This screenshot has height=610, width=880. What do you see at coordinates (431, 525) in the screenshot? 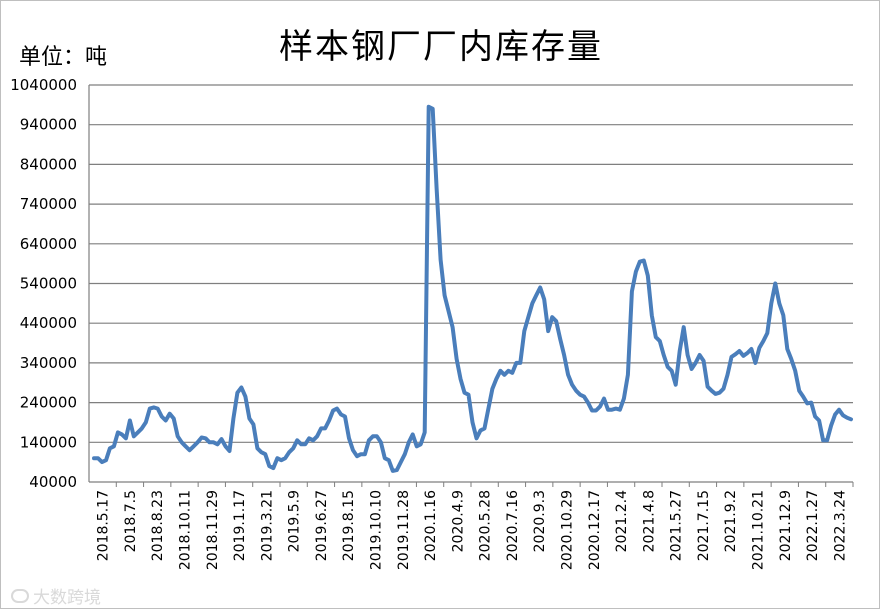
I see `x-tick-label: 2020.1.16` at bounding box center [431, 525].